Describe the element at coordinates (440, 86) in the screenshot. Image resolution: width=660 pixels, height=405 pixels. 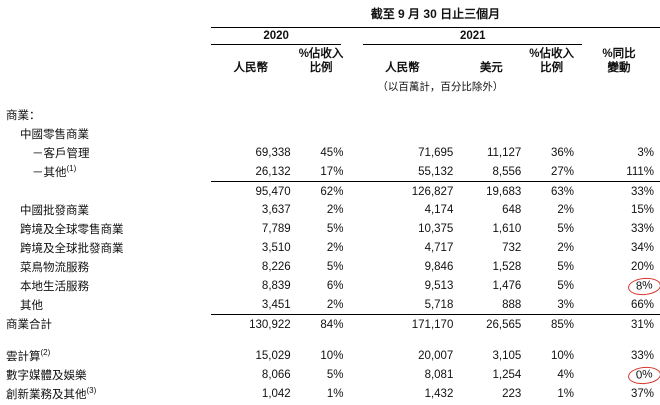
I see `units-note: （以百萬計，百分比除外）` at that location.